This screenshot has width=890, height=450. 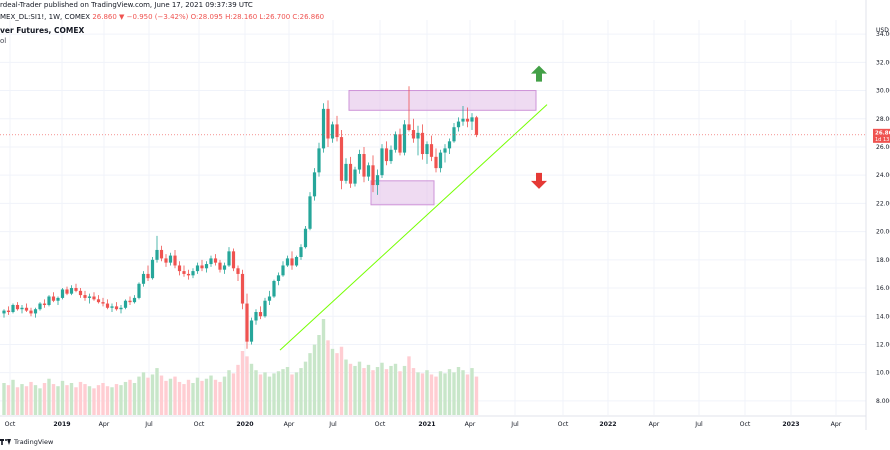 I want to click on time-tick-label: Jul, so click(x=148, y=424).